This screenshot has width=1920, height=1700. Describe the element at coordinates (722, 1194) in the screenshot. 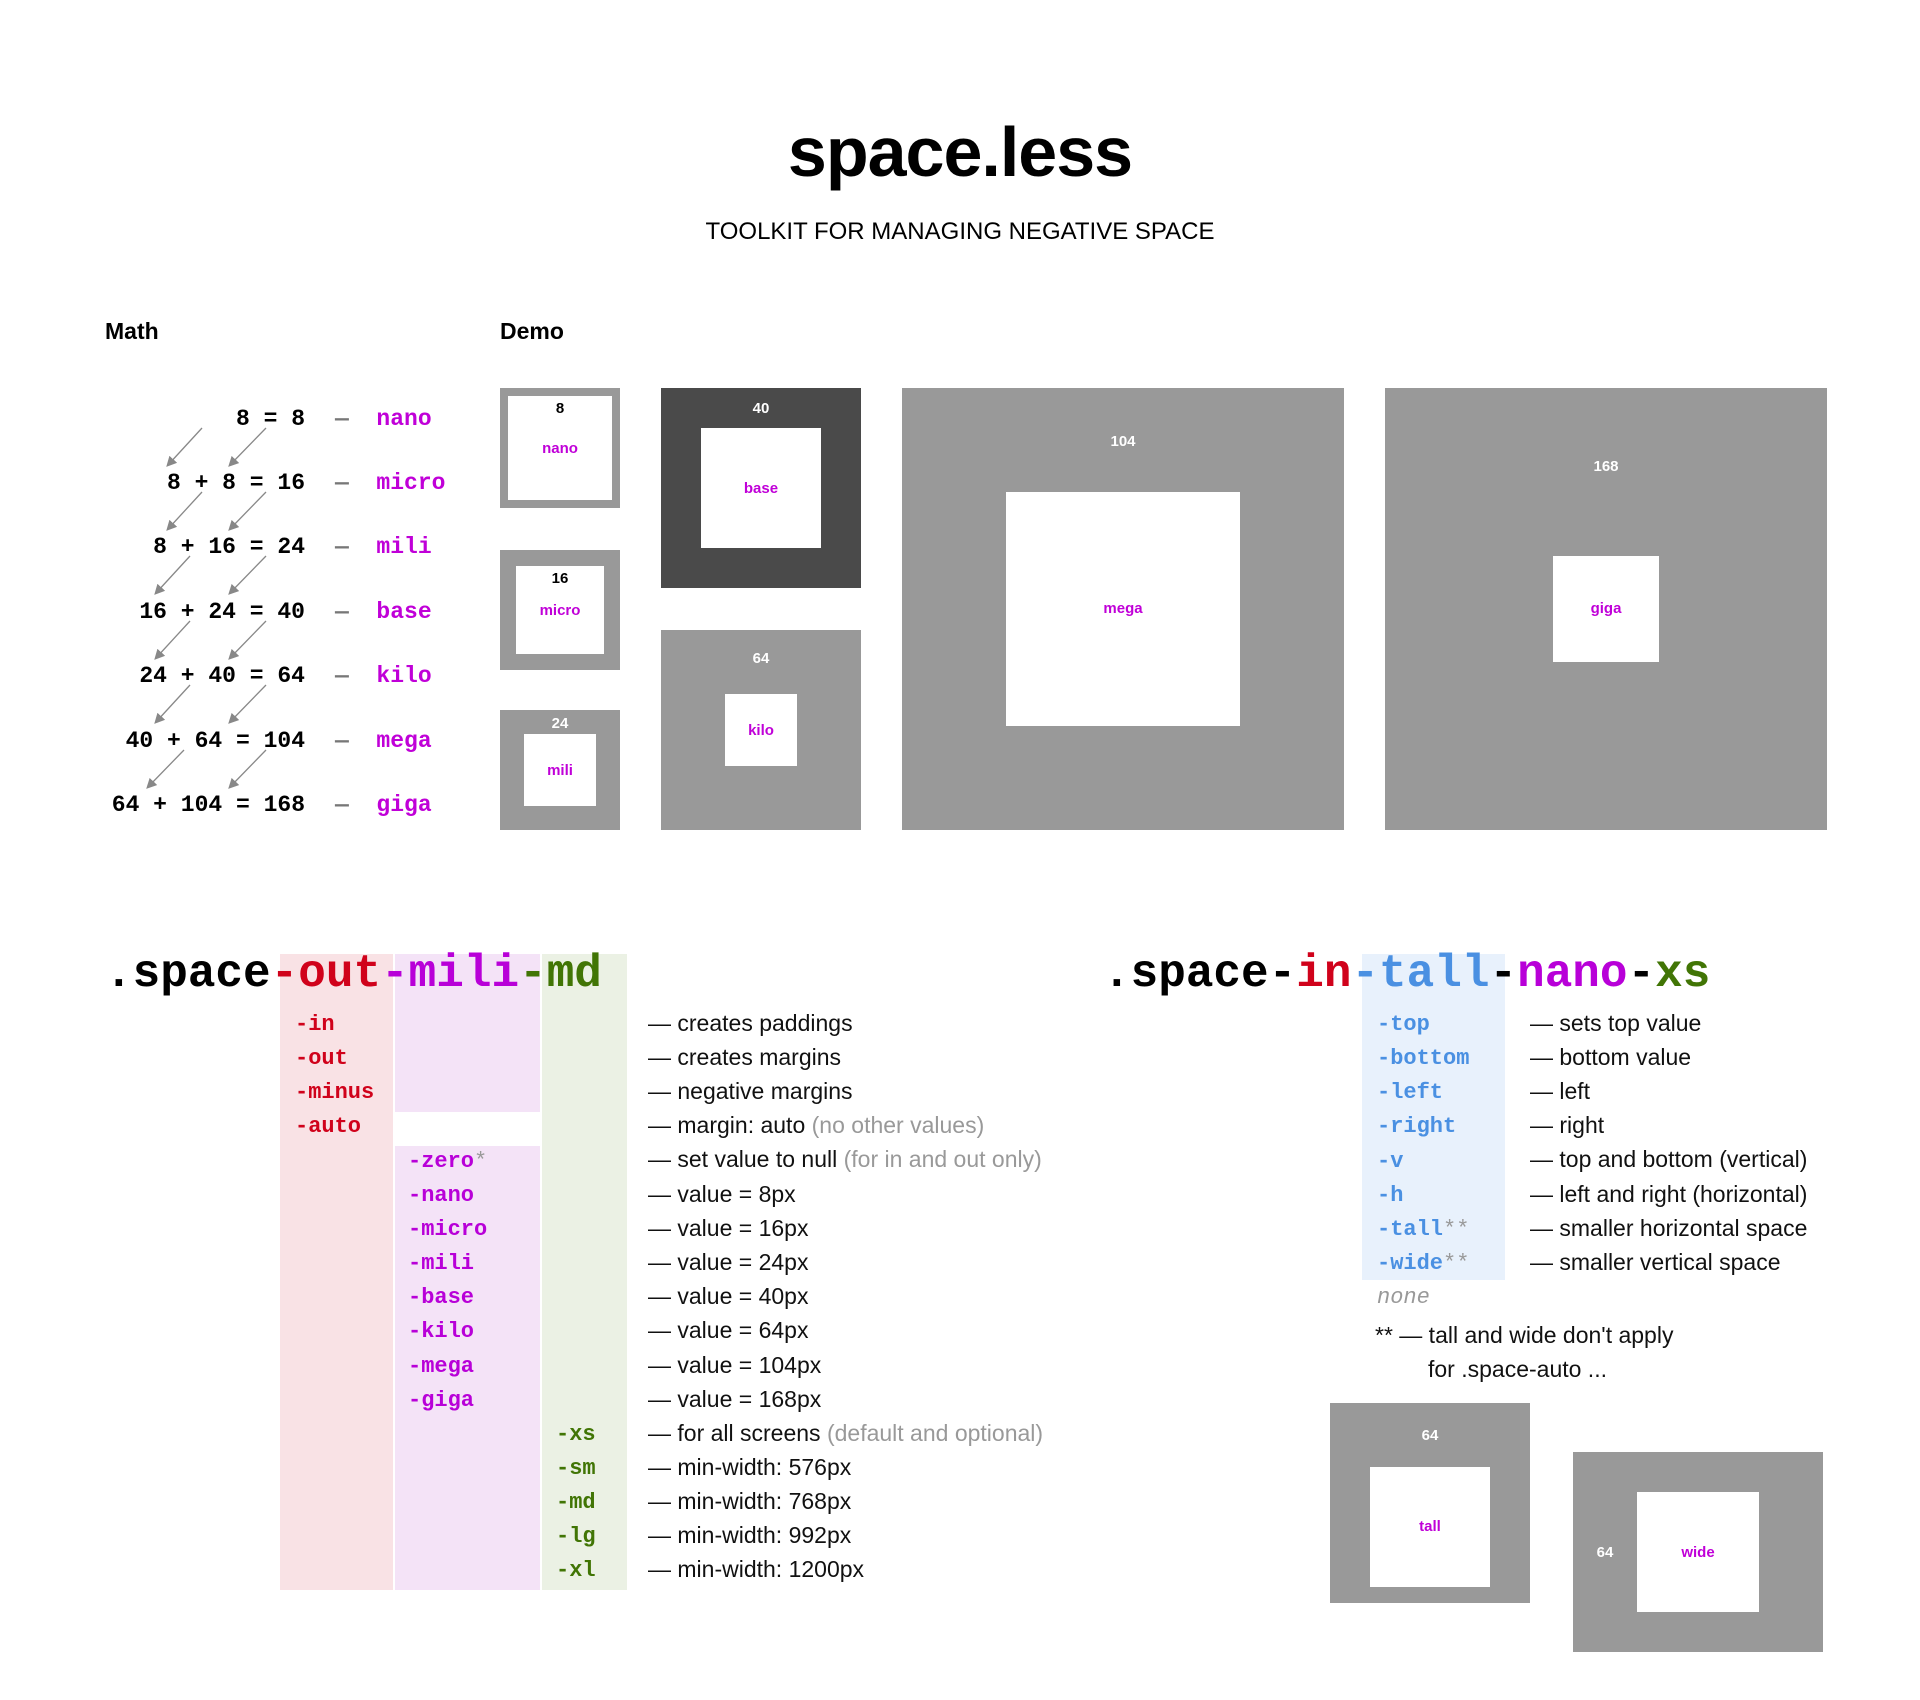

I see `description: — value = 8px` at that location.